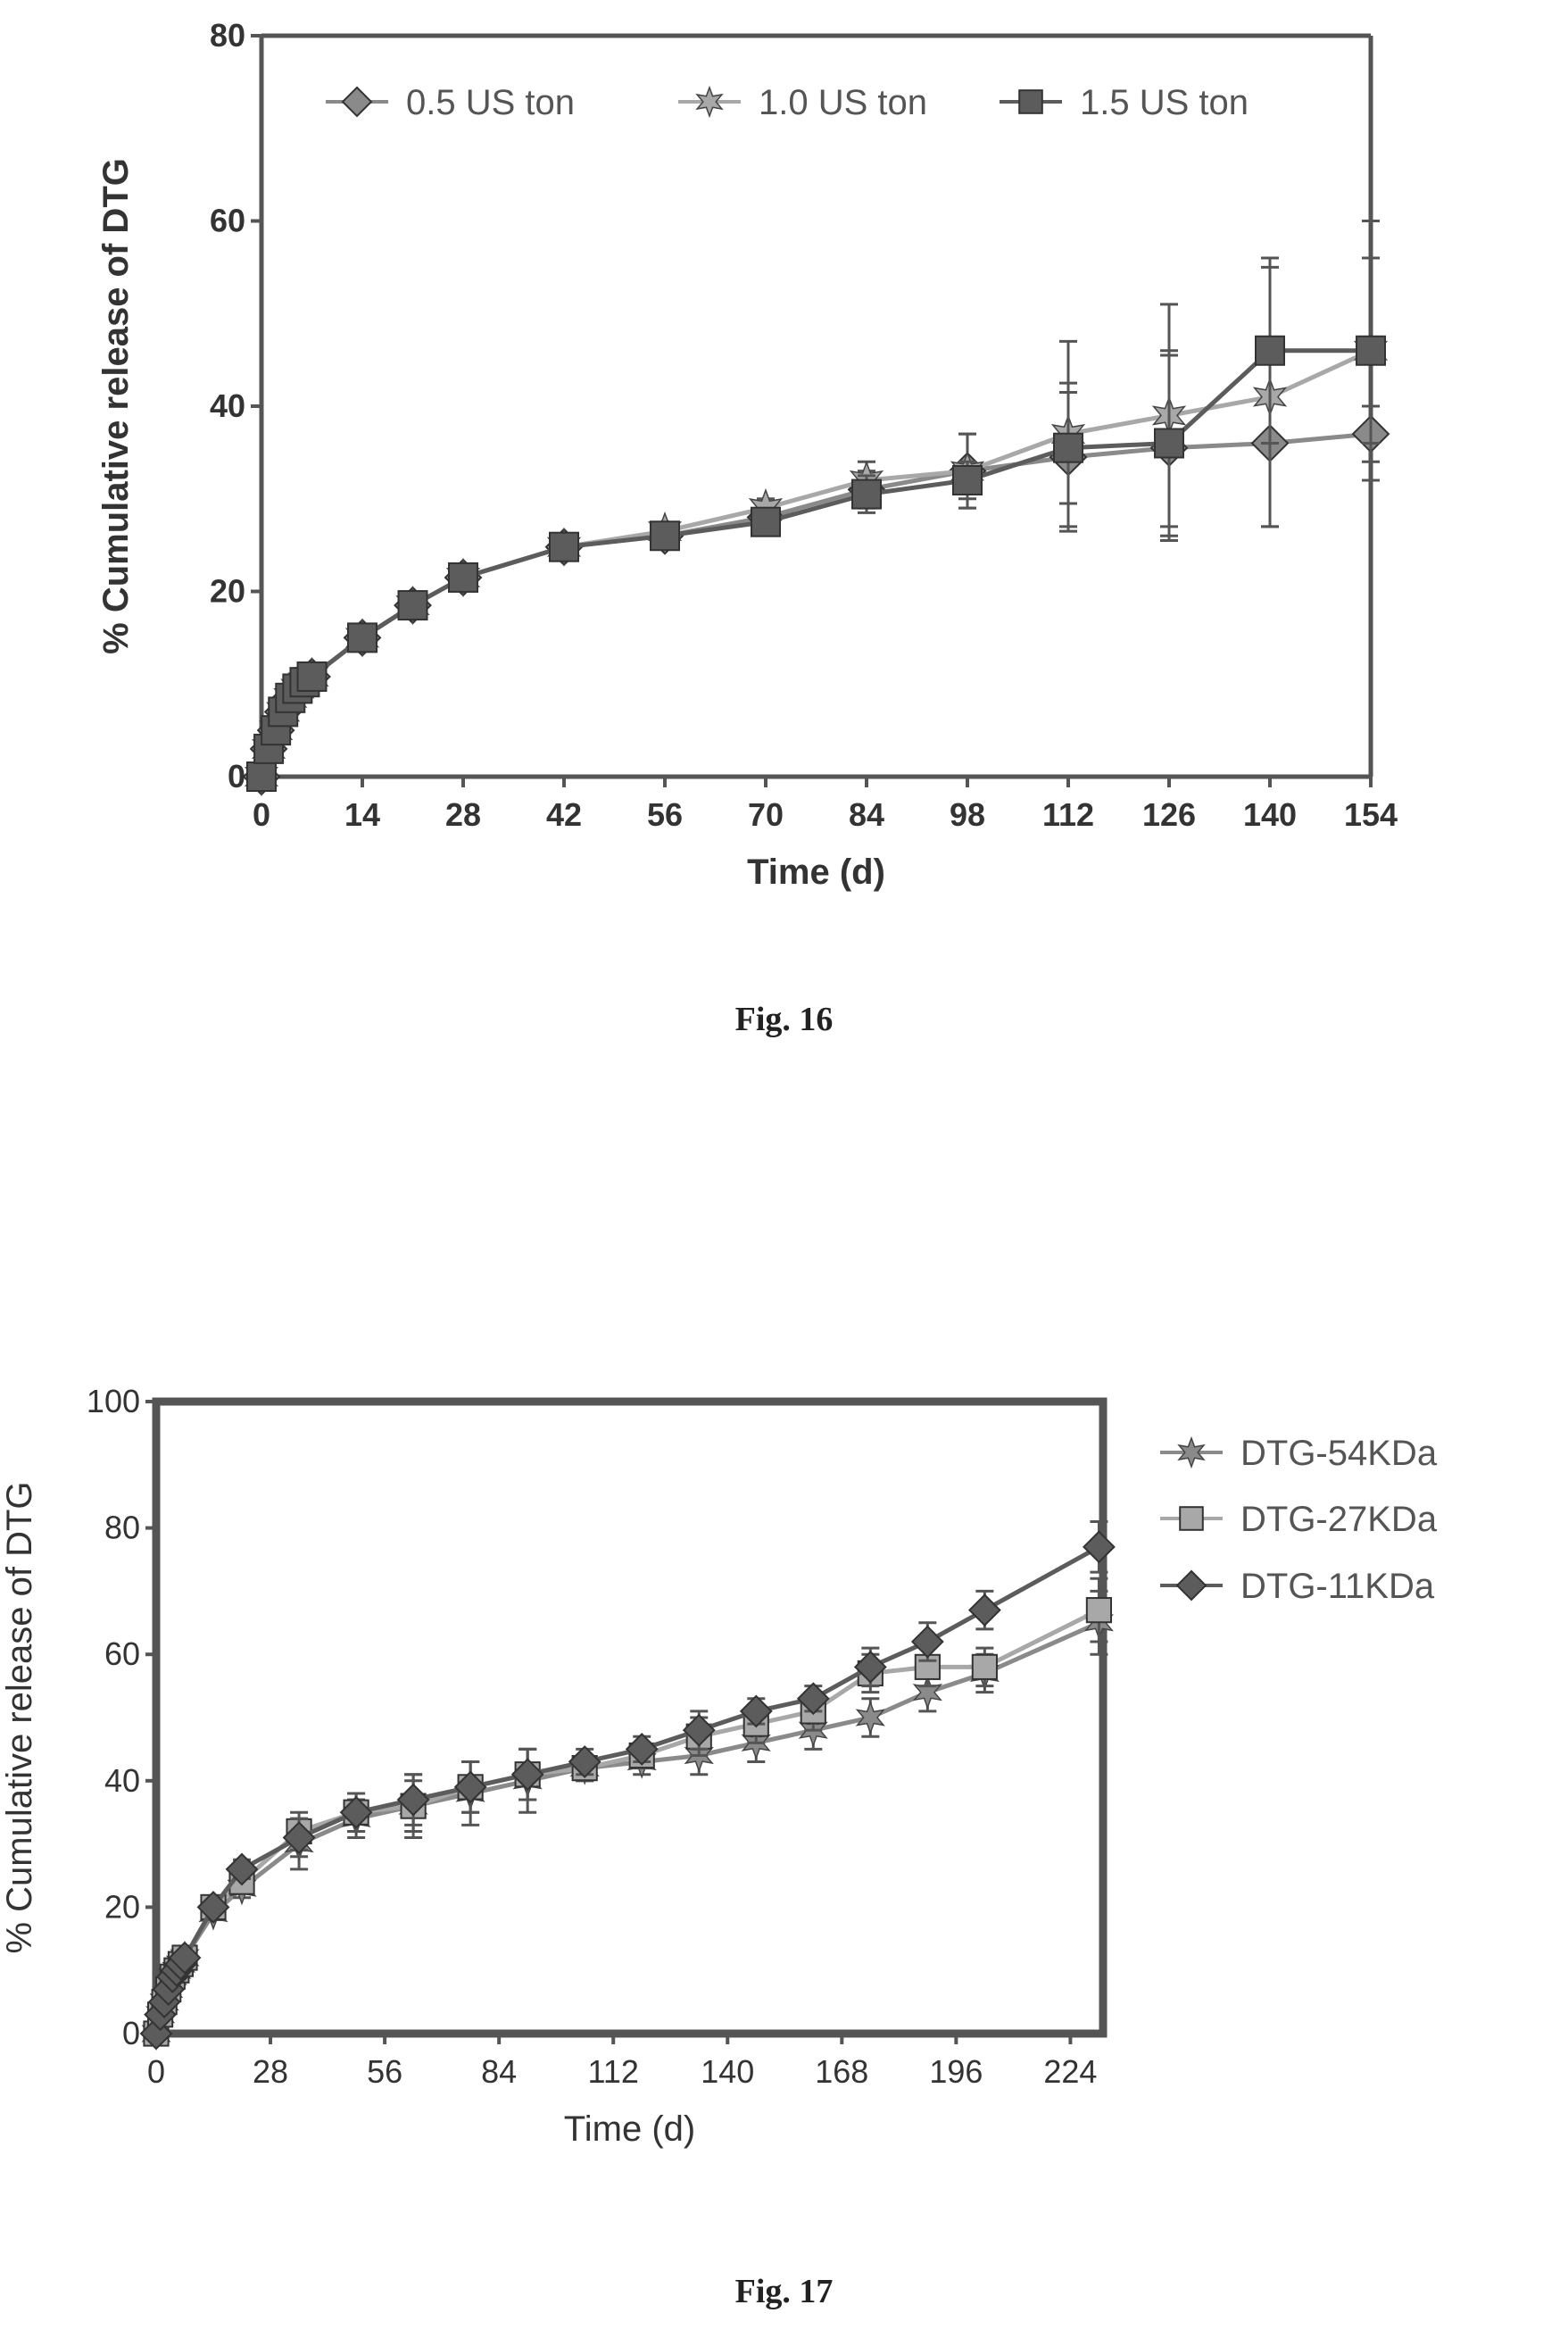  Describe the element at coordinates (766, 814) in the screenshot. I see `x-tick-label: 70` at that location.